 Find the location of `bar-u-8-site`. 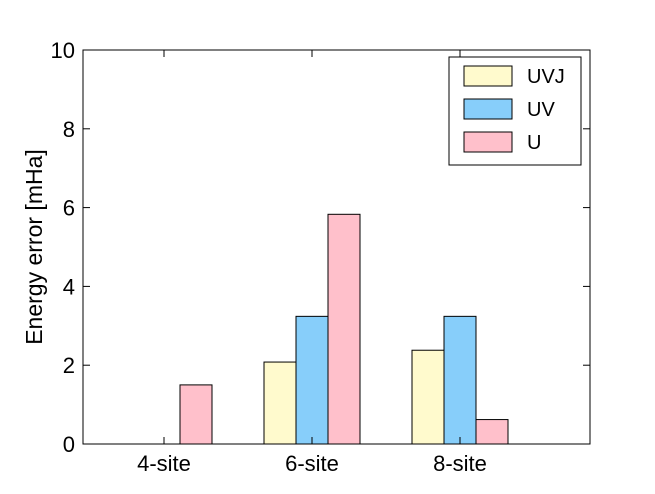

bar-u-8-site is located at coordinates (492, 432).